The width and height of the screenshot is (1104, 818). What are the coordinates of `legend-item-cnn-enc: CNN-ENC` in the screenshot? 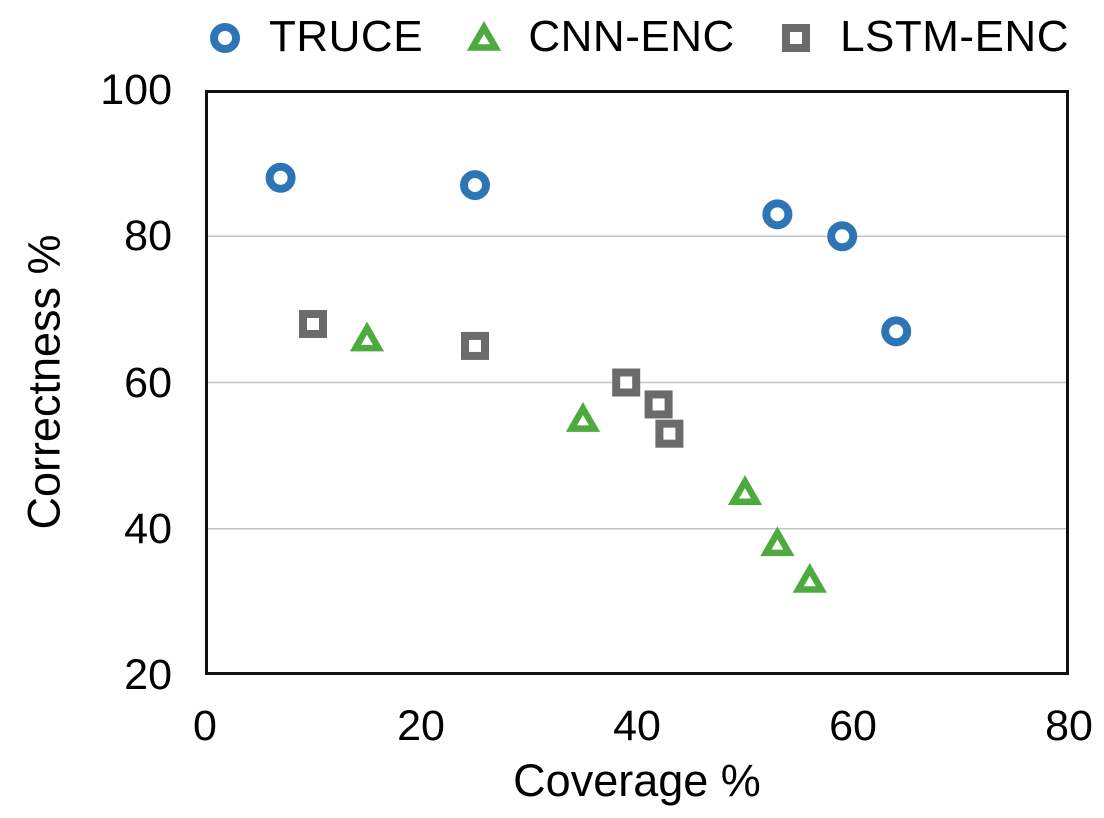 It's located at (599, 37).